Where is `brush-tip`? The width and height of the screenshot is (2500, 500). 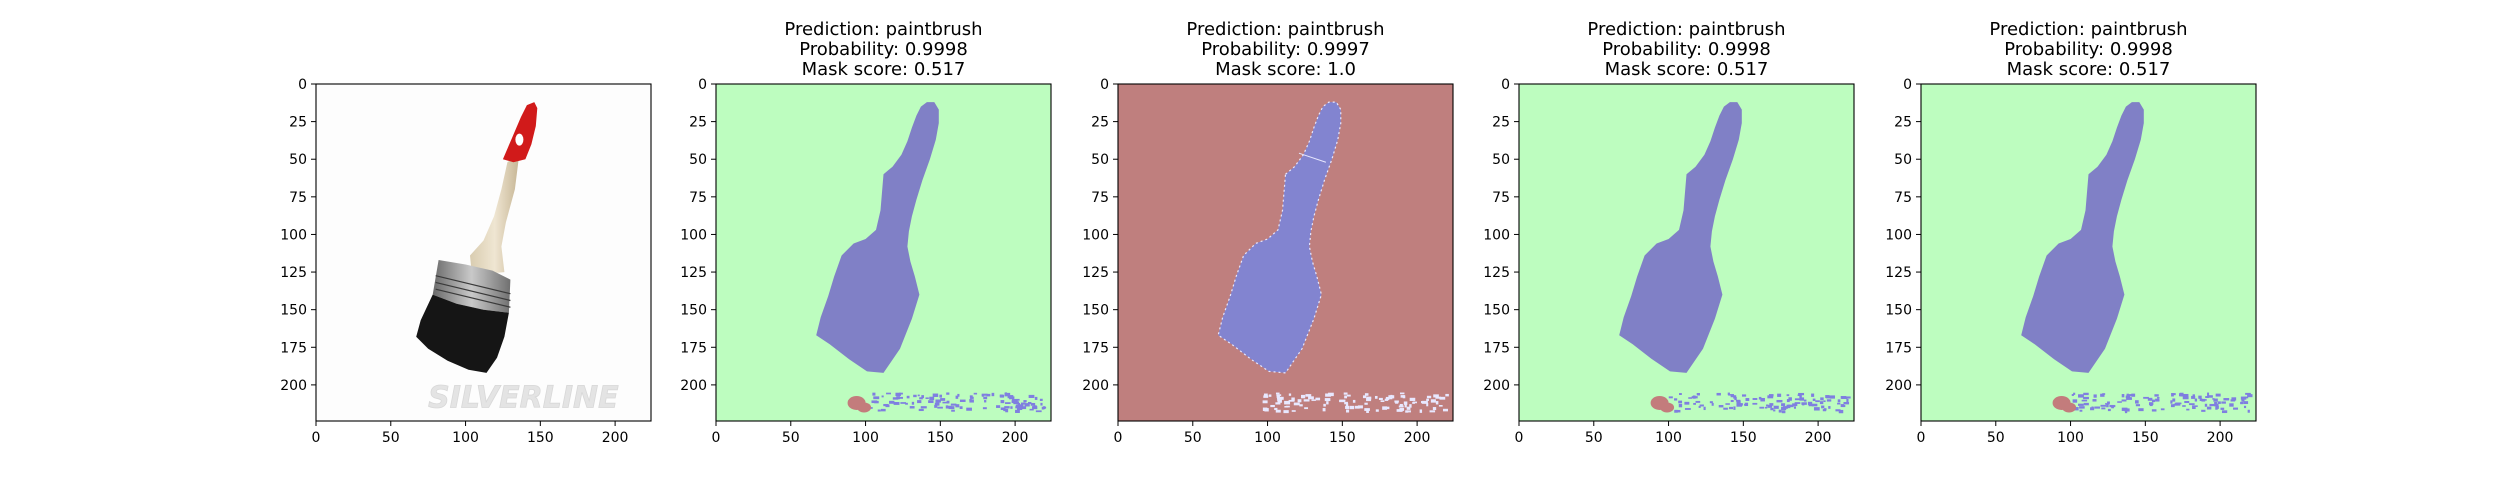 brush-tip is located at coordinates (520, 132).